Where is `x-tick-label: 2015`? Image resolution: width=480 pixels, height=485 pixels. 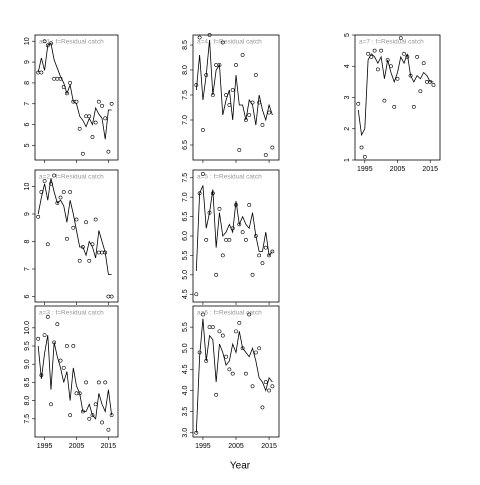 x-tick-label: 2015 is located at coordinates (269, 446).